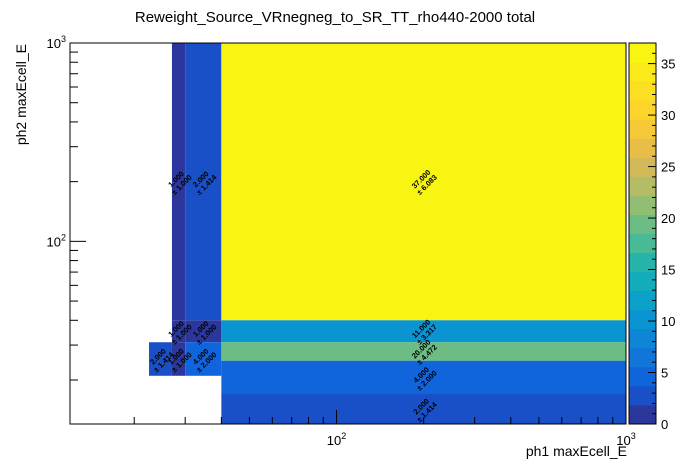  What do you see at coordinates (63, 237) in the screenshot?
I see `y-tick-exponent: 2` at bounding box center [63, 237].